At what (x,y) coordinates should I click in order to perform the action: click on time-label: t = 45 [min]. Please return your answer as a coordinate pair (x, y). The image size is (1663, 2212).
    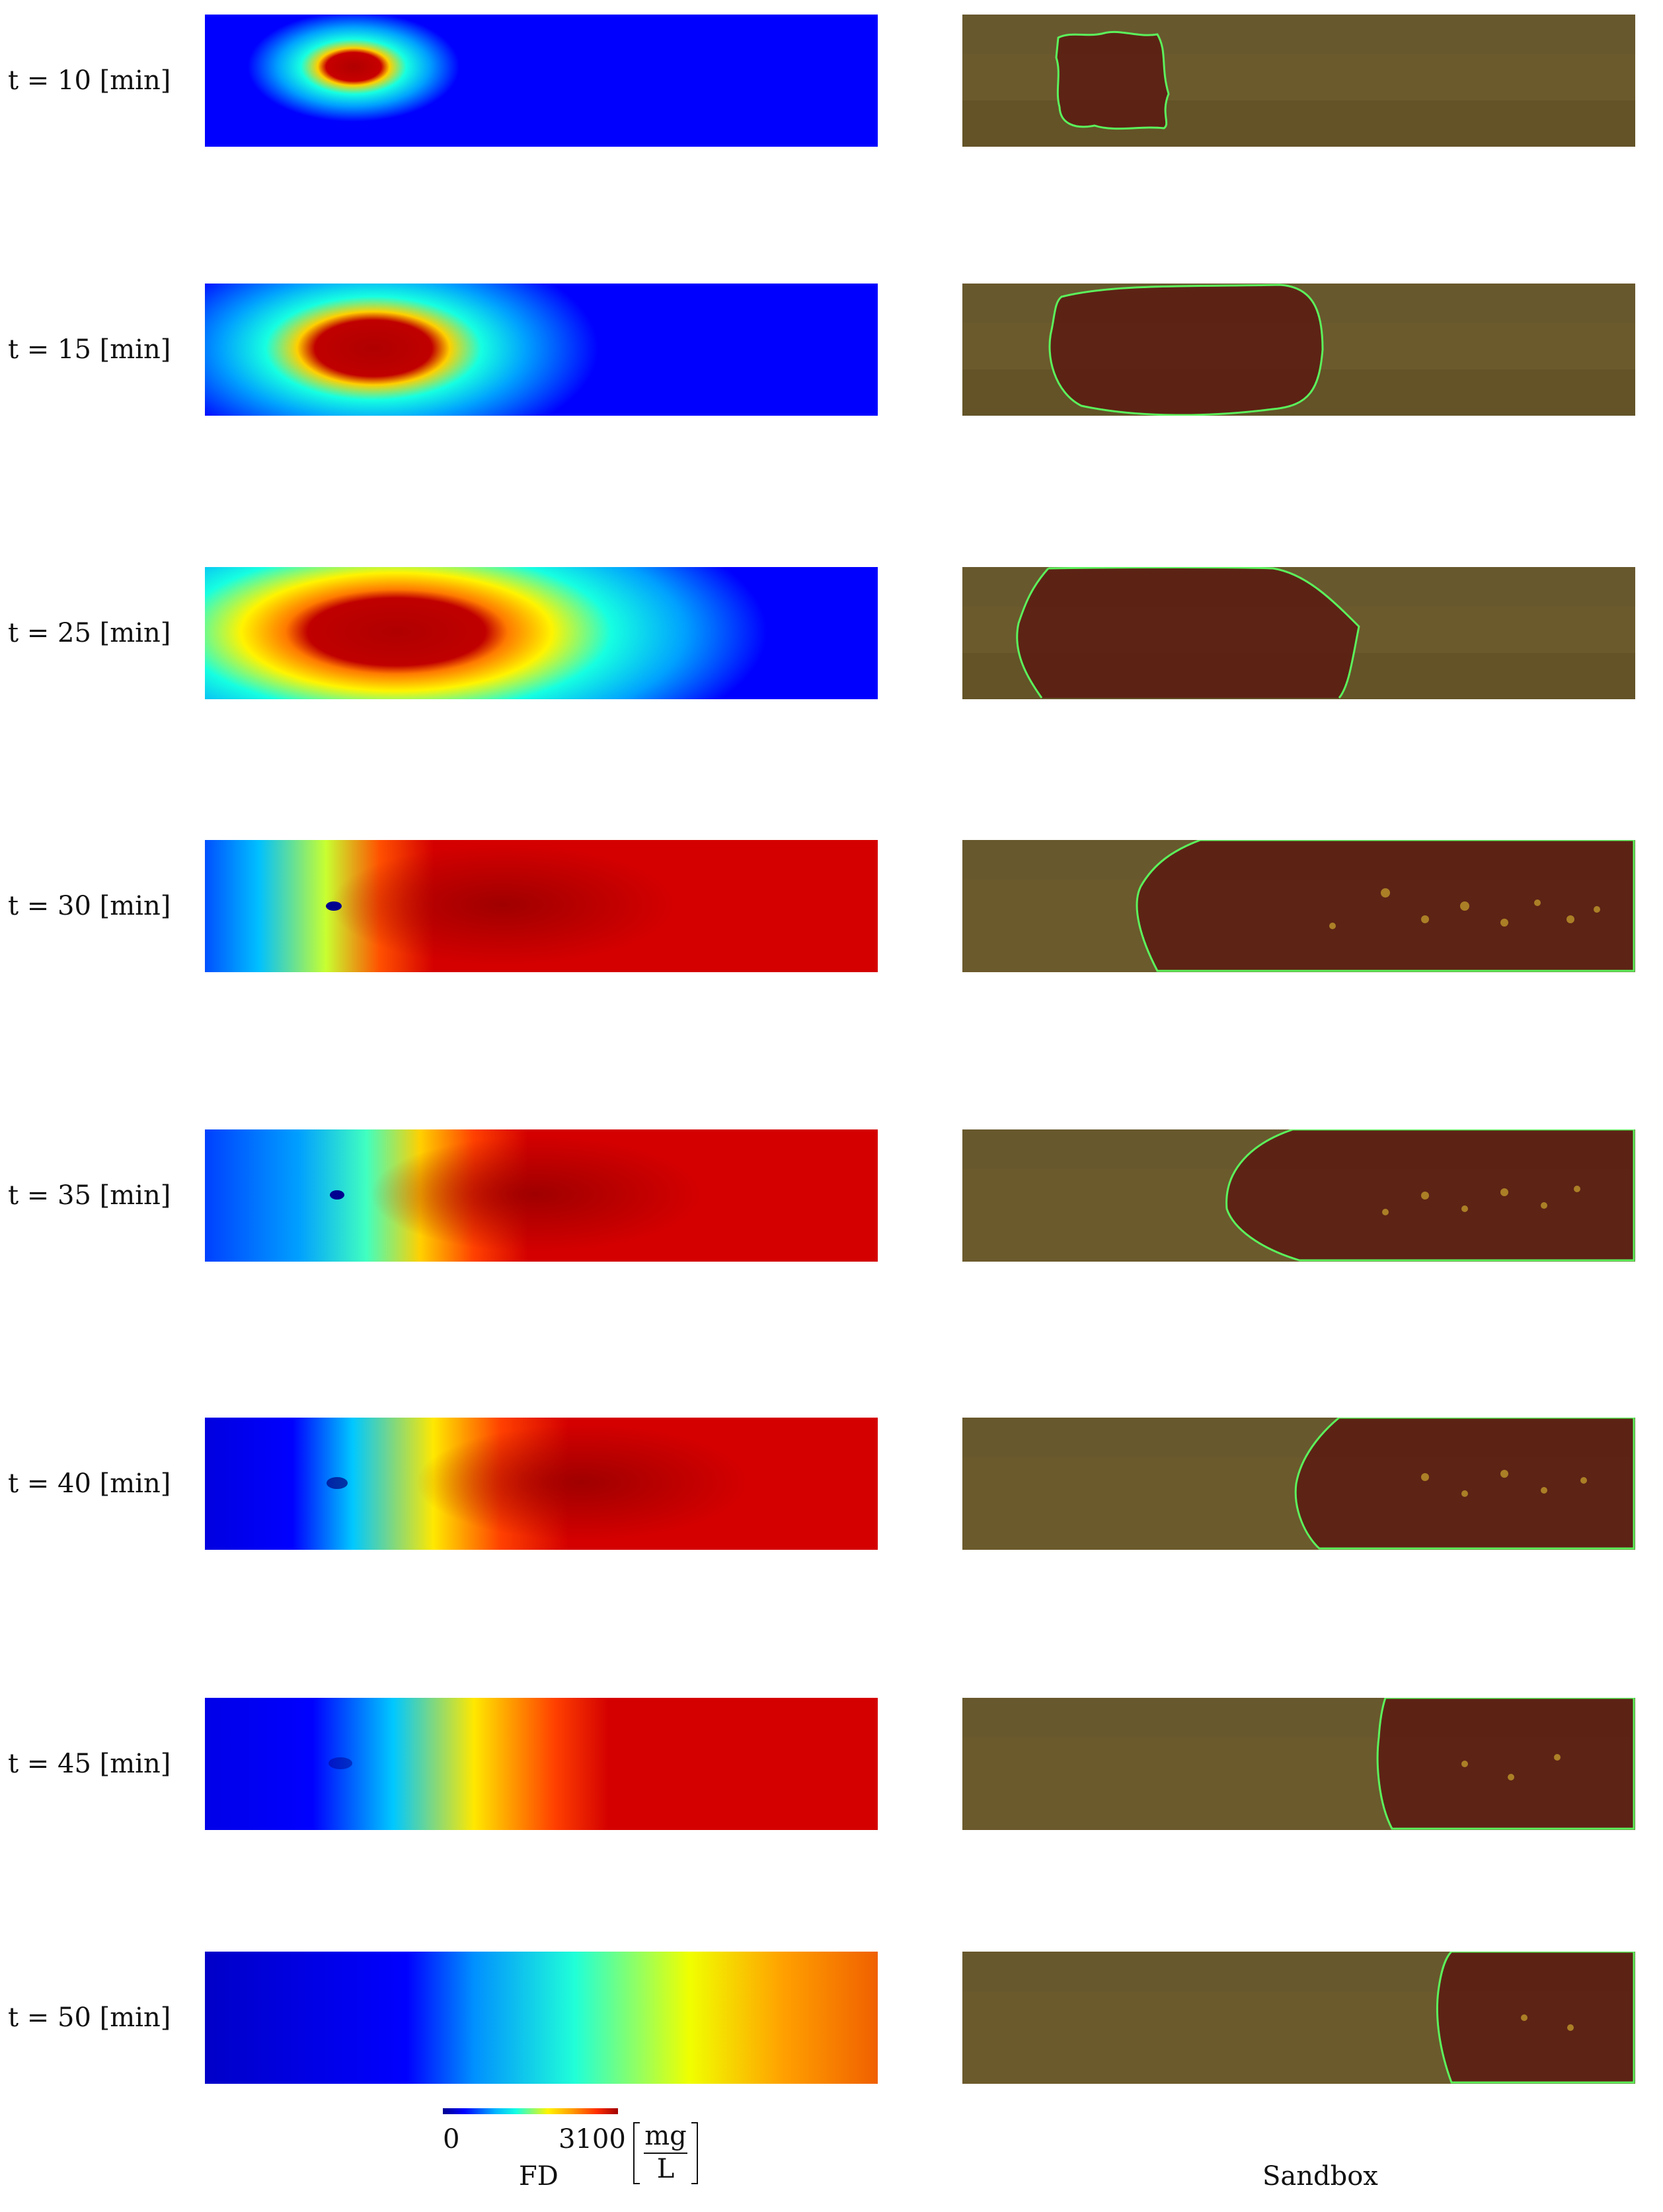
    Looking at the image, I should click on (89, 1764).